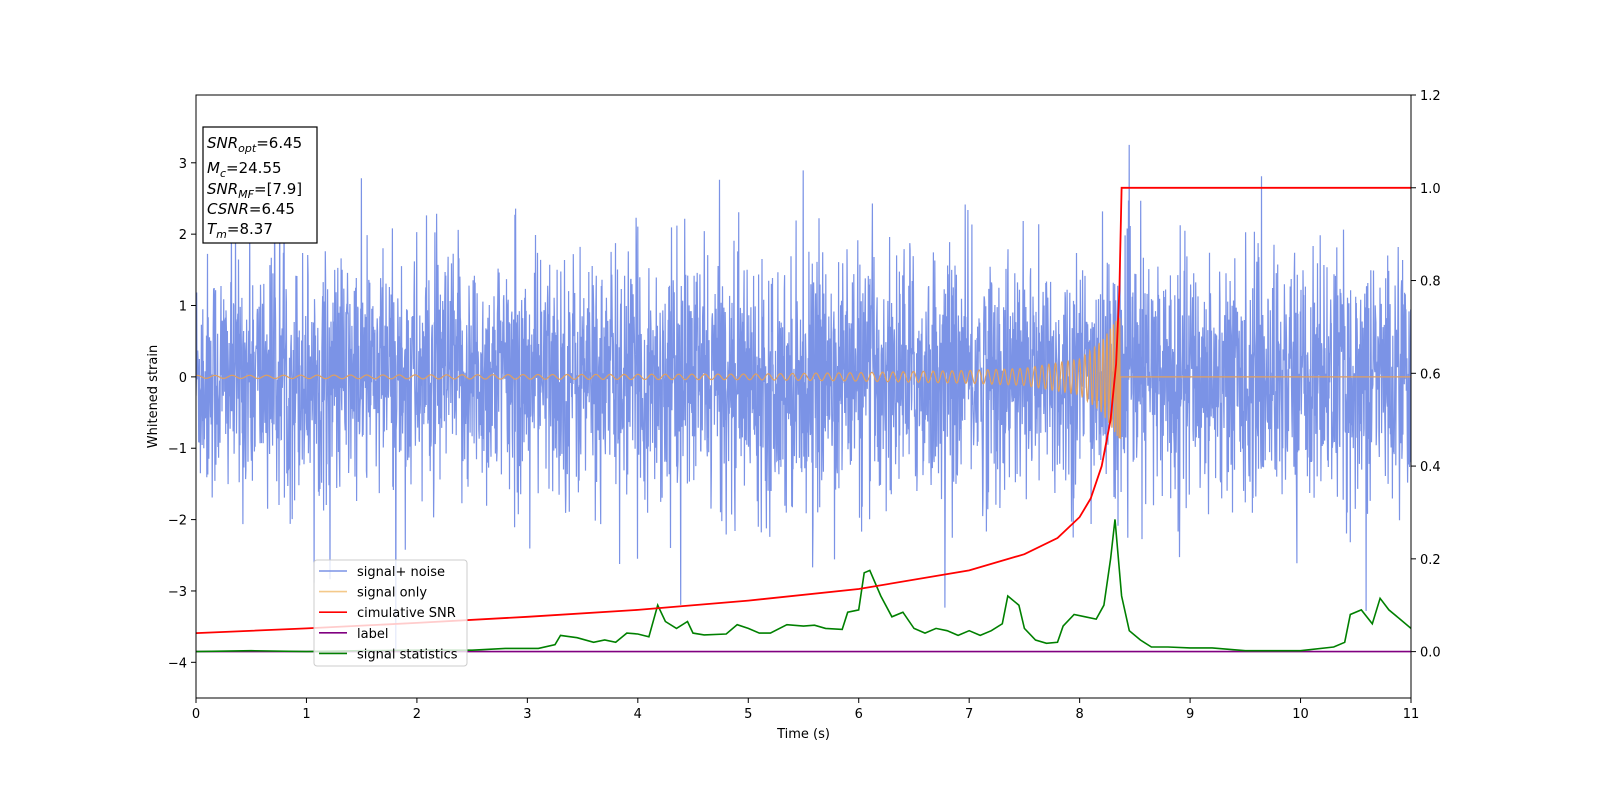 This screenshot has width=1600, height=800. I want to click on y-left-tick-label: −2, so click(177, 521).